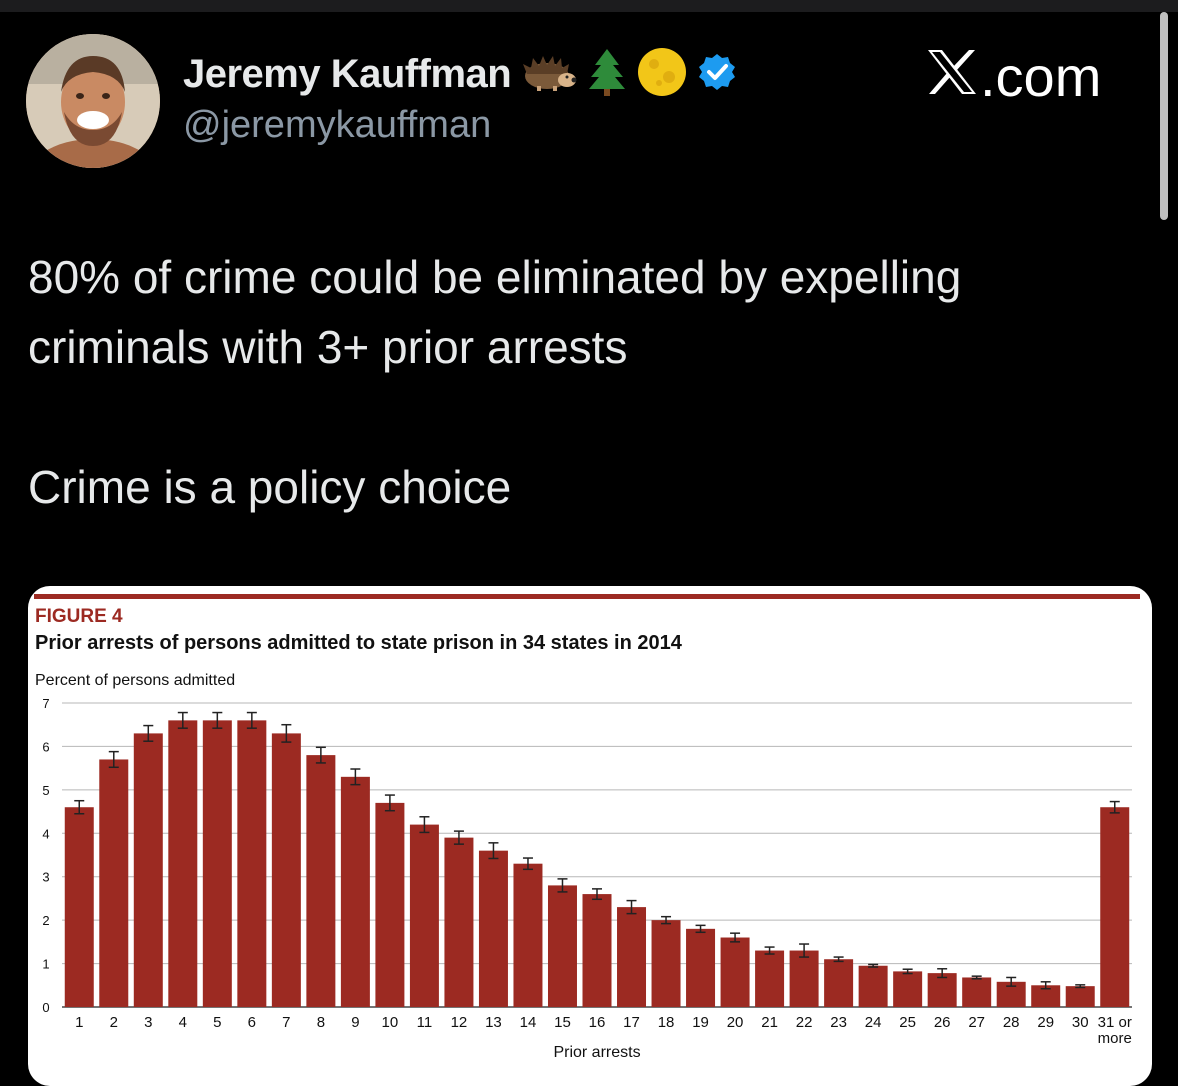 This screenshot has height=1086, width=1178. What do you see at coordinates (769, 1022) in the screenshot?
I see `chart-x-tick-label: 21` at bounding box center [769, 1022].